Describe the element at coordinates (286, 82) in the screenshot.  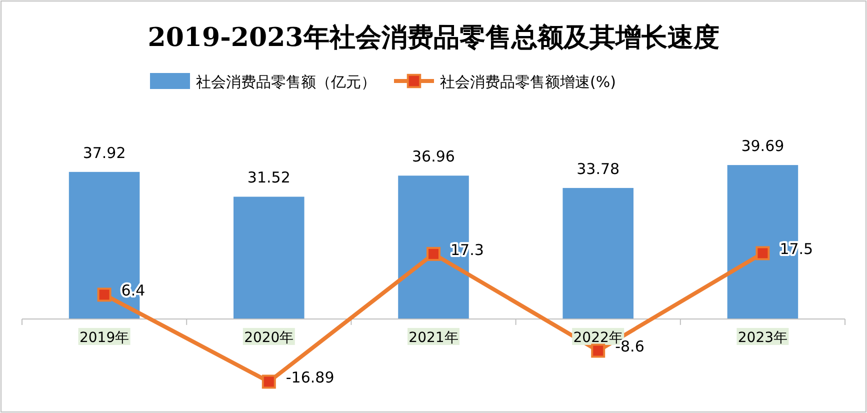
I see `legend-label: 社会消费品零售额（亿元）` at that location.